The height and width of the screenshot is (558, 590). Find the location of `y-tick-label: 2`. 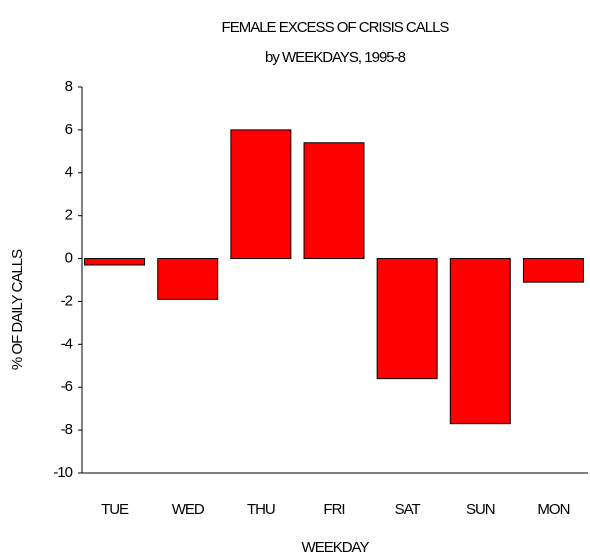

y-tick-label: 2 is located at coordinates (69, 215).